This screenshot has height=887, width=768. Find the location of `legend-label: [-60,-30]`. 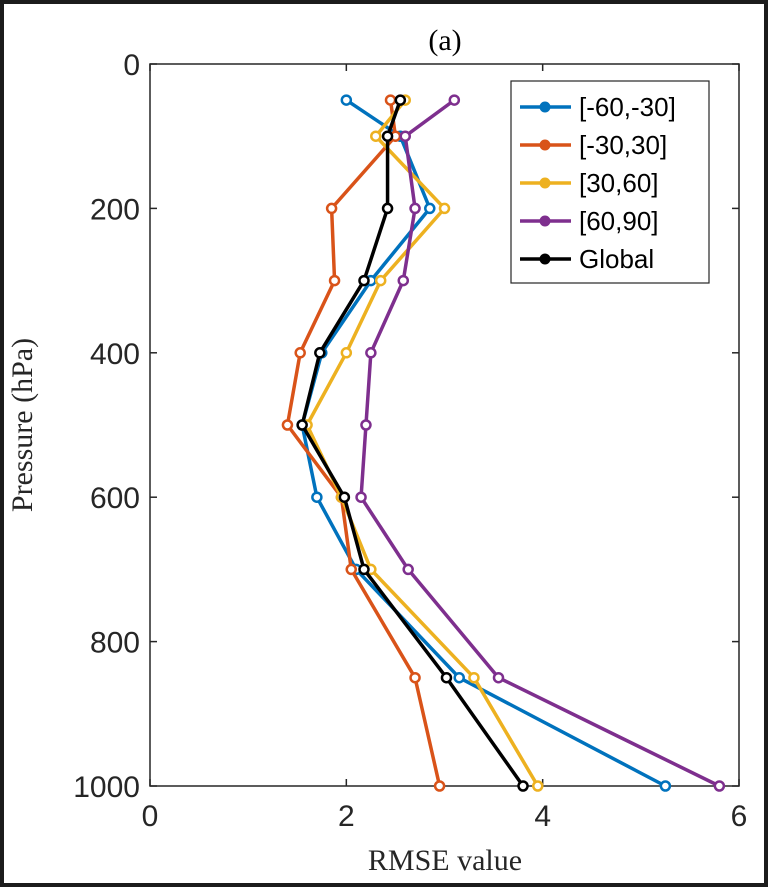

legend-label: [-60,-30] is located at coordinates (627, 107).